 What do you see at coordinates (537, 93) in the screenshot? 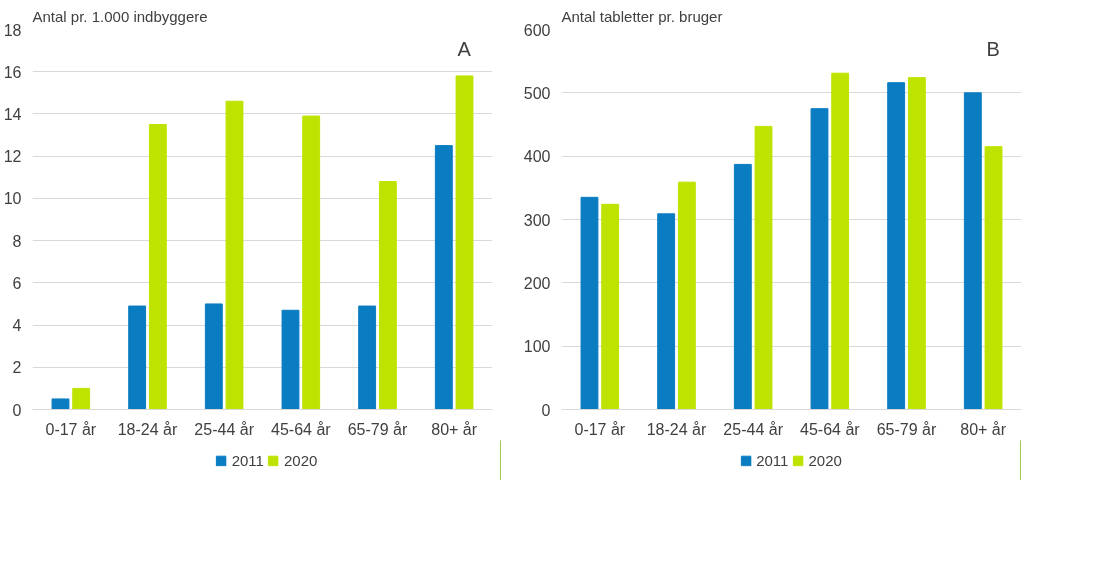
I see `y-tick-label: 500` at bounding box center [537, 93].